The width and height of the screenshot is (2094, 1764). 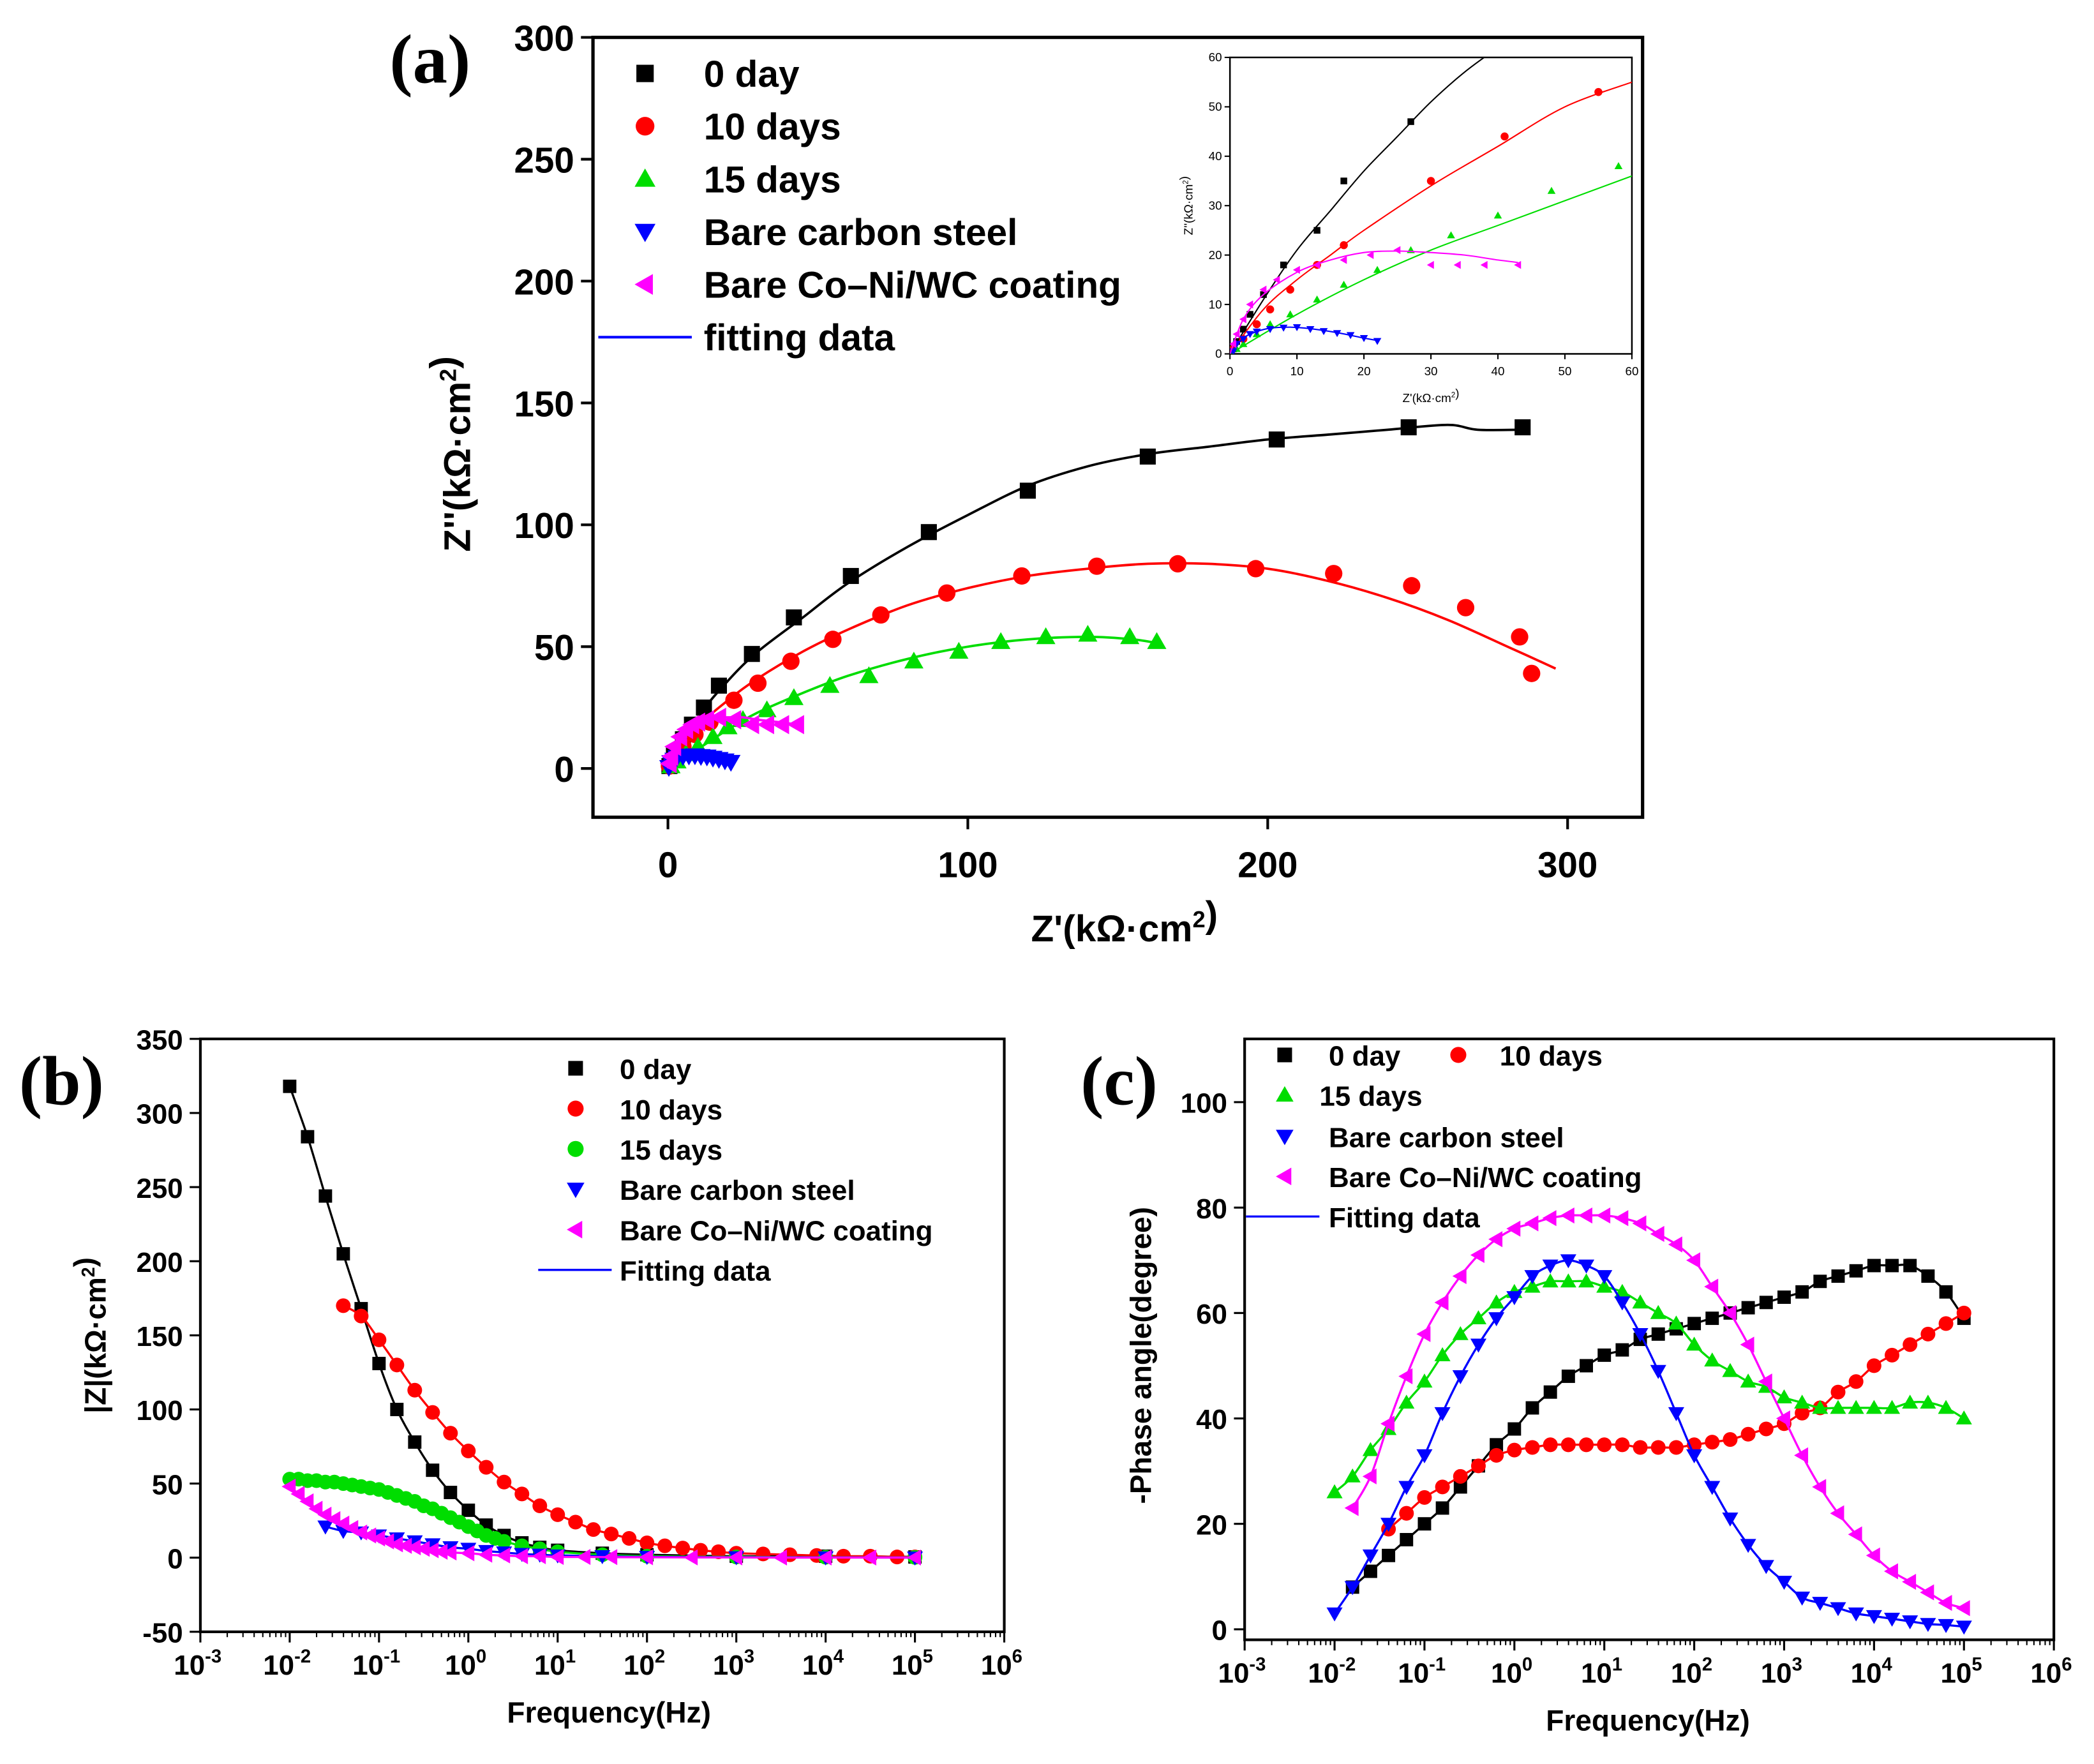 What do you see at coordinates (159, 1410) in the screenshot?
I see `y-tick-label-b: 100` at bounding box center [159, 1410].